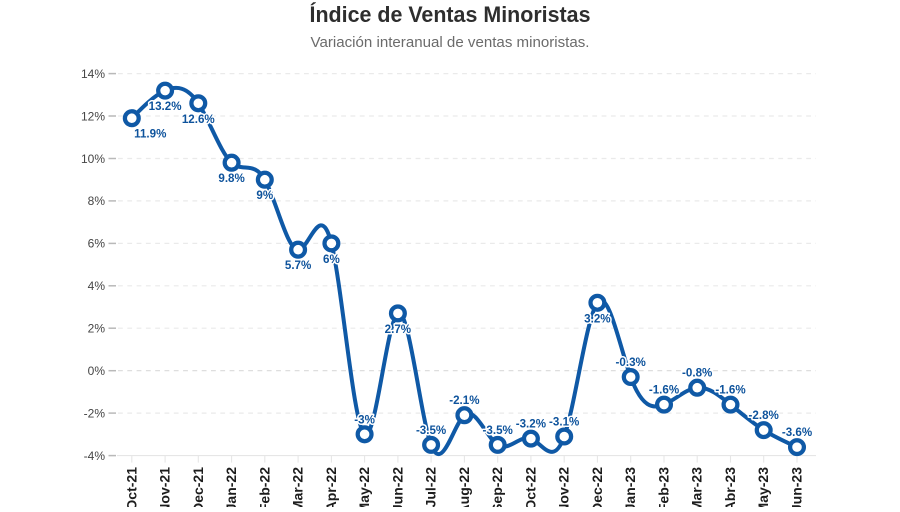 The image size is (900, 512). What do you see at coordinates (95, 413) in the screenshot?
I see `svg-text: -2%` at bounding box center [95, 413].